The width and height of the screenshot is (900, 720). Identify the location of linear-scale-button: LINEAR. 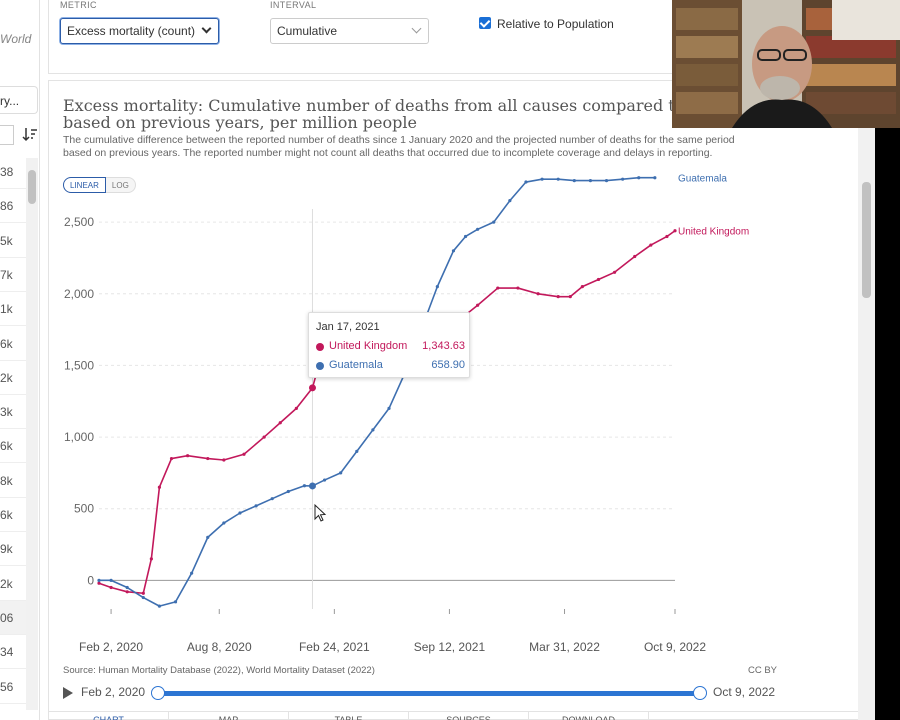
(84, 185).